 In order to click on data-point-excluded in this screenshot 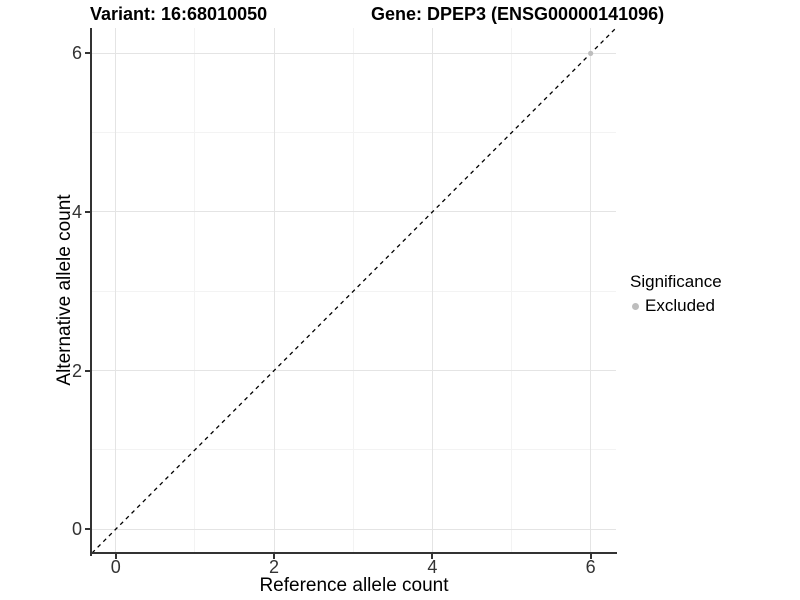, I will do `click(591, 53)`.